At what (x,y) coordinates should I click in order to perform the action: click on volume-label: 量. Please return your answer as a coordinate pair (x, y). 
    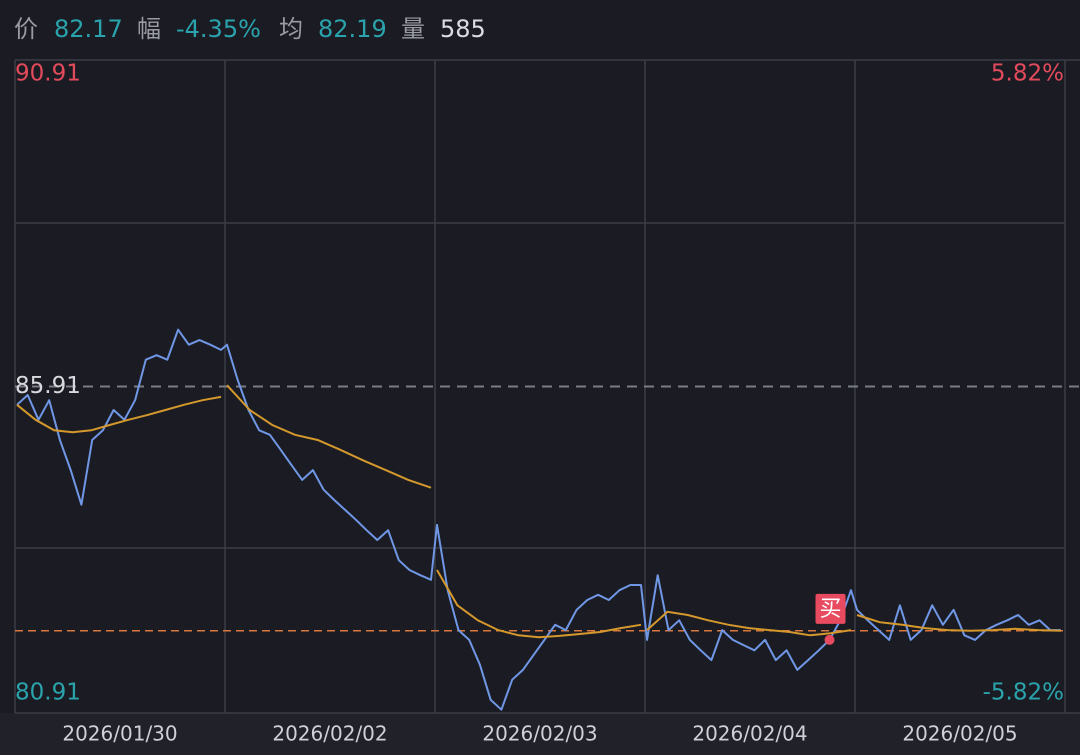
    Looking at the image, I should click on (413, 29).